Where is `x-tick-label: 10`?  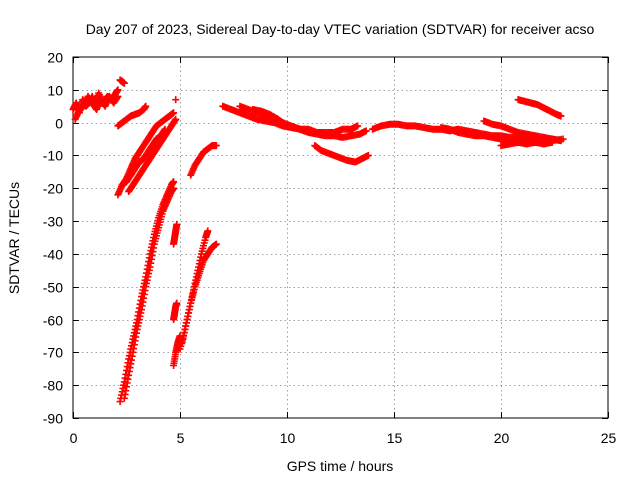 x-tick-label: 10 is located at coordinates (288, 438).